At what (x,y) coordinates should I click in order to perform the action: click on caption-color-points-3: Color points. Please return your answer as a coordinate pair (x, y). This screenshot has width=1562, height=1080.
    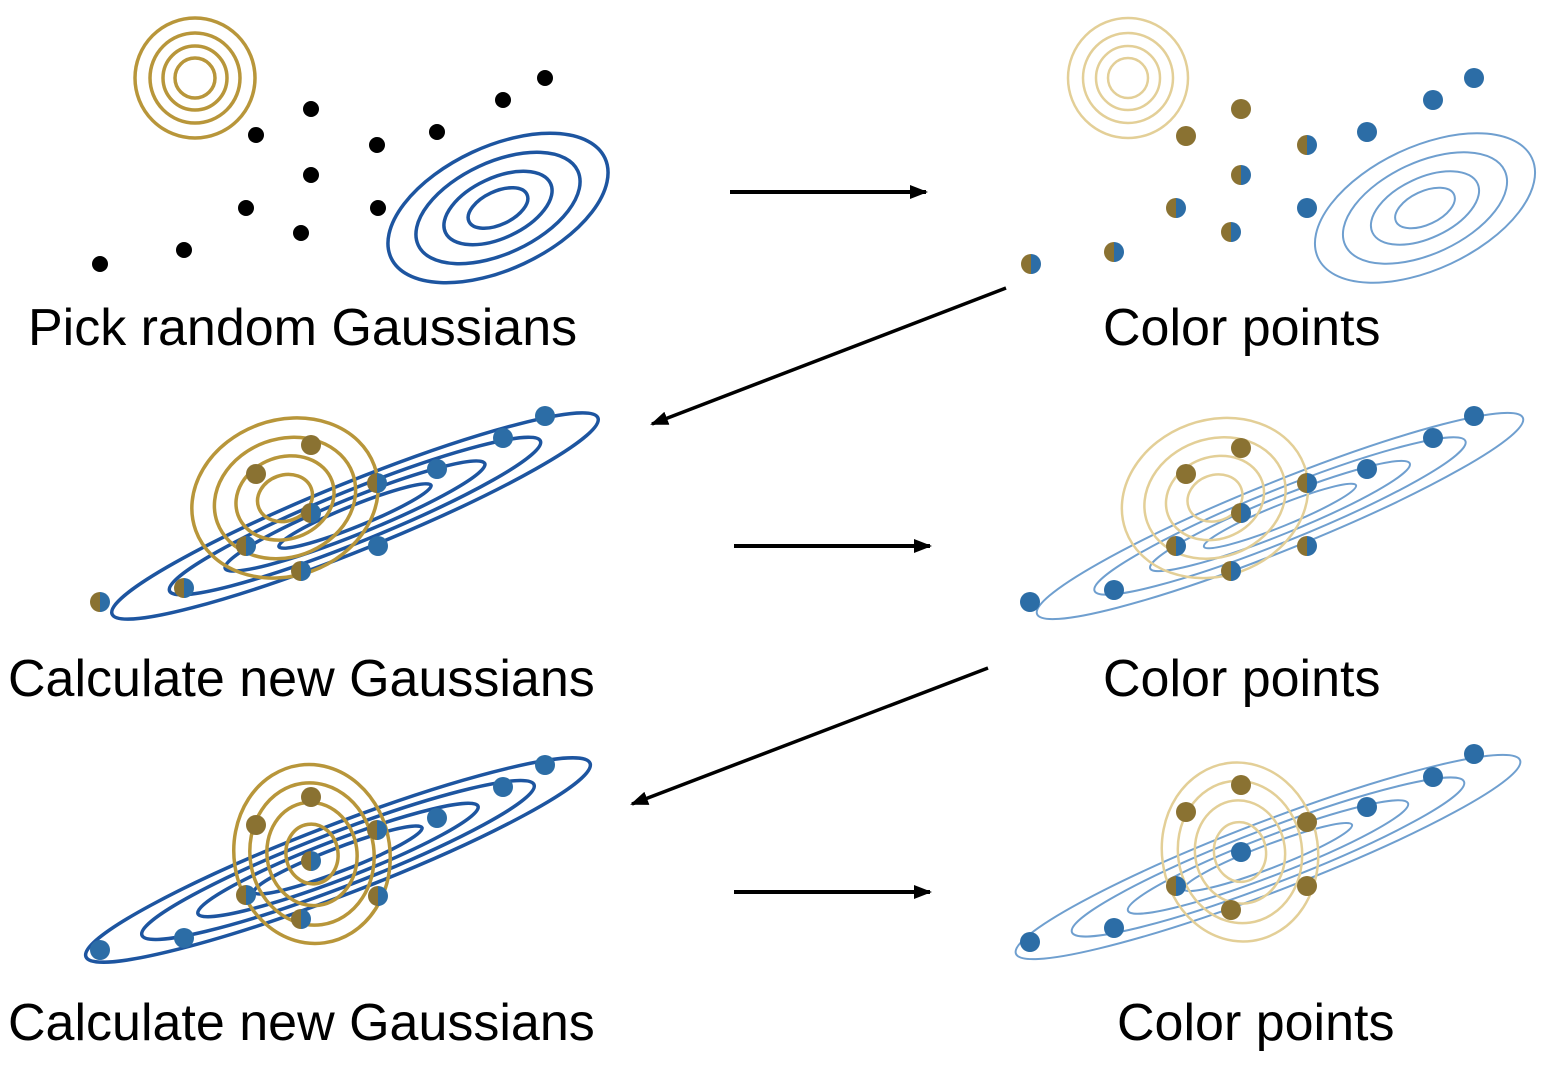
    Looking at the image, I should click on (1255, 1023).